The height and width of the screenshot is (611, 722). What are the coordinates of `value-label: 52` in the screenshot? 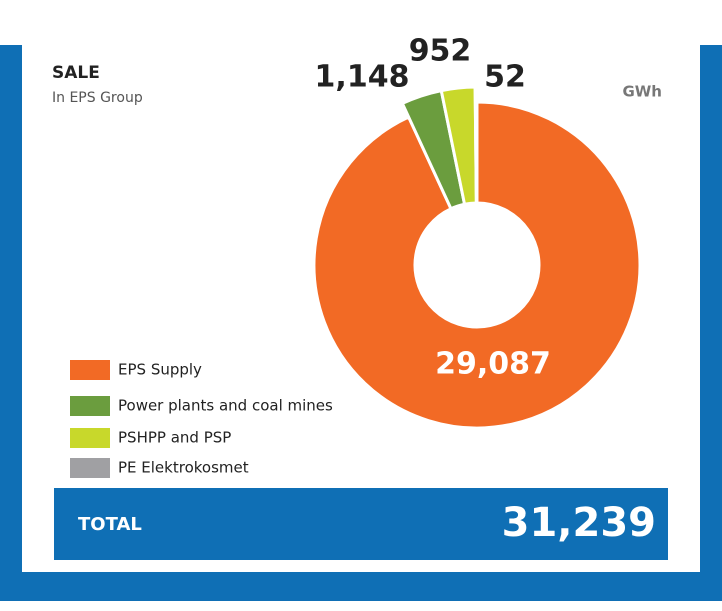 It's located at (505, 77).